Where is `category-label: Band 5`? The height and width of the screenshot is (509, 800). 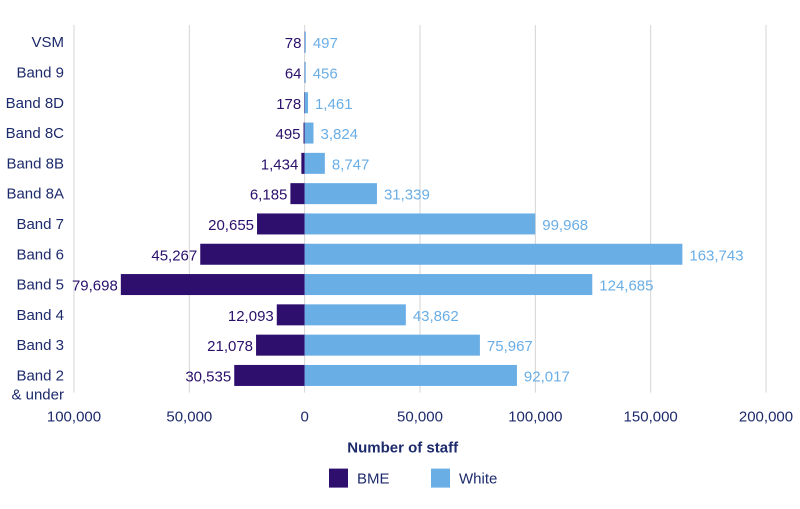 category-label: Band 5 is located at coordinates (40, 285).